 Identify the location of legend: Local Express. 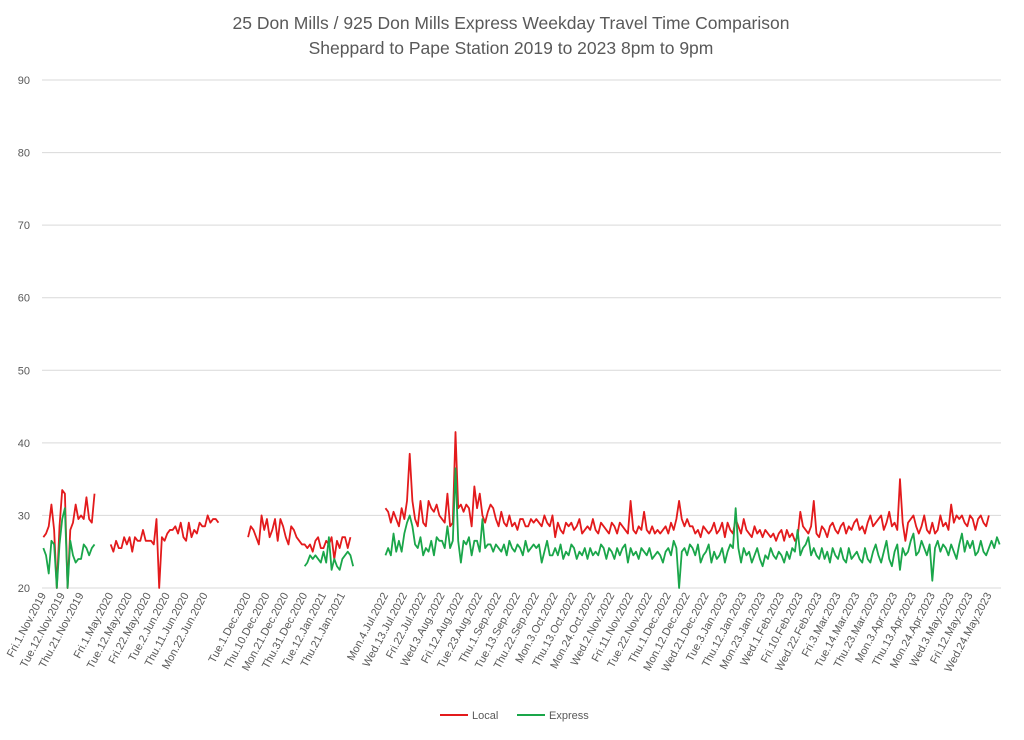
(514, 716).